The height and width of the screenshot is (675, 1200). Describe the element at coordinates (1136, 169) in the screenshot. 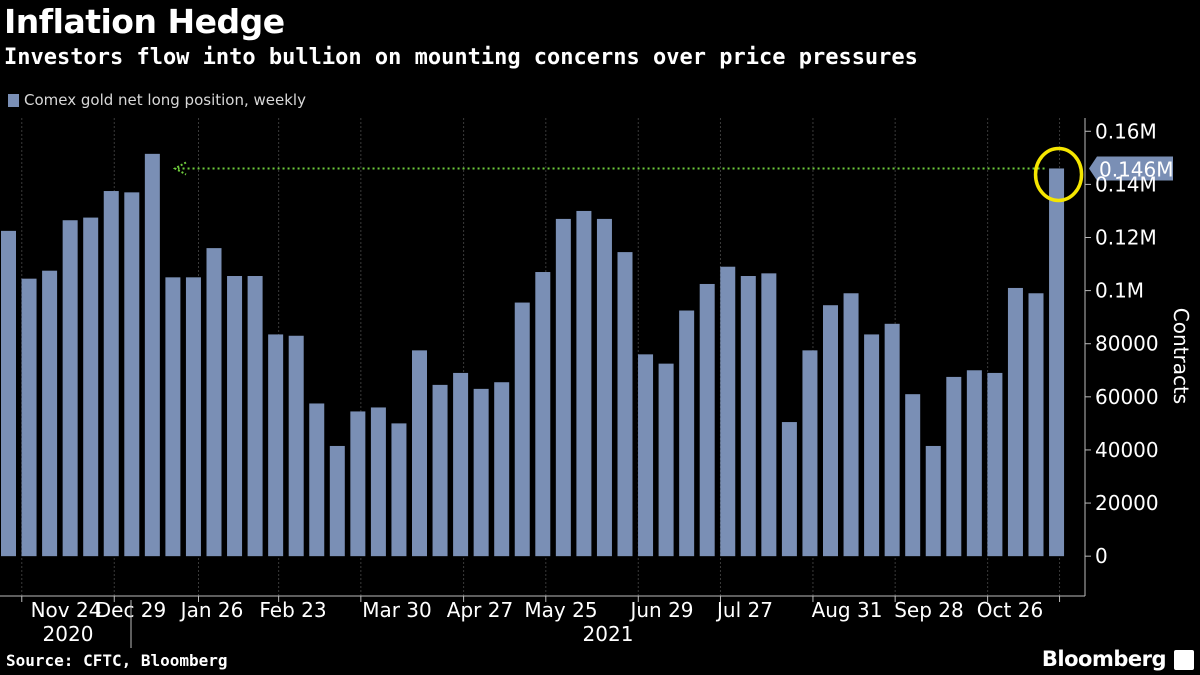

I see `last-value-label: 0.146M` at that location.